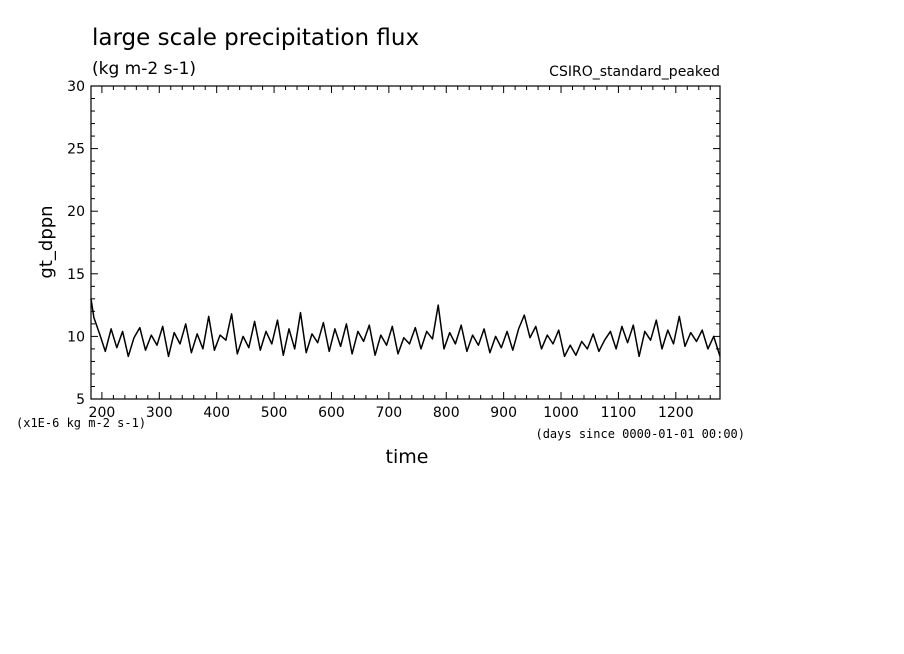 The height and width of the screenshot is (654, 904). Describe the element at coordinates (76, 87) in the screenshot. I see `y-tick-label: 30` at that location.